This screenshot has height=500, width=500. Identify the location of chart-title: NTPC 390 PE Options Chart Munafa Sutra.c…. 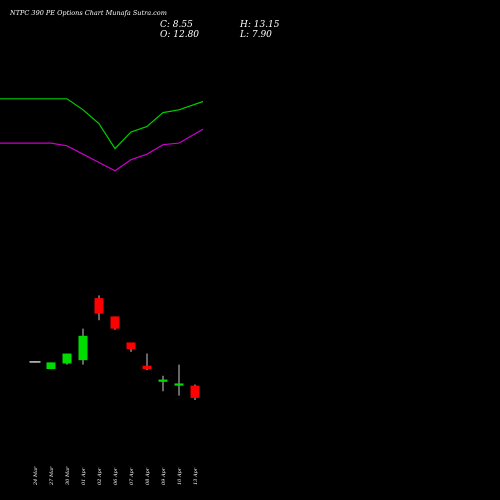
(88, 13).